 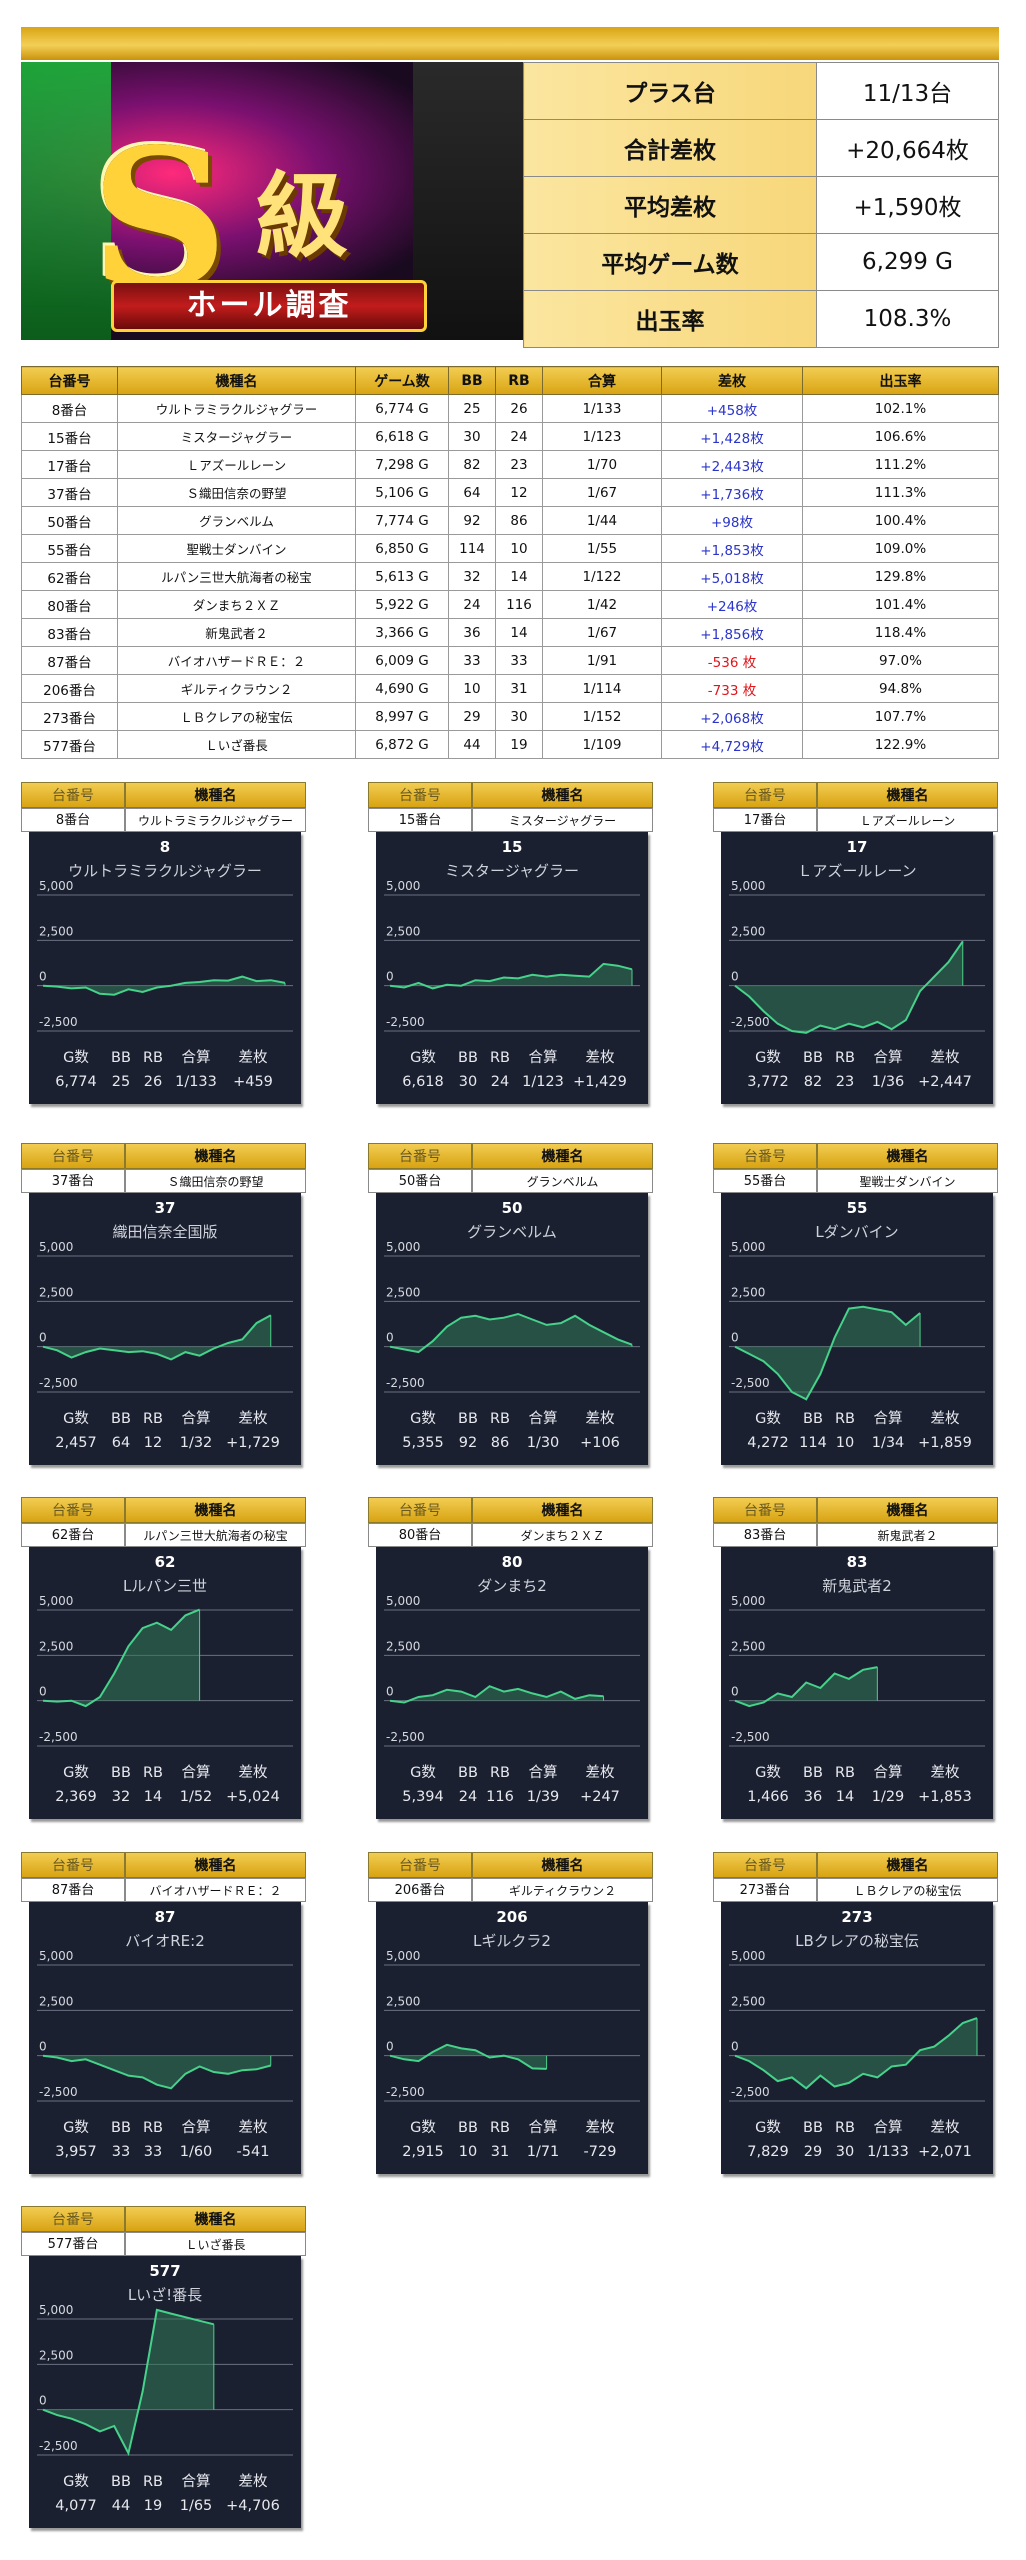 I want to click on table-cell: +2,443枚, so click(x=732, y=464).